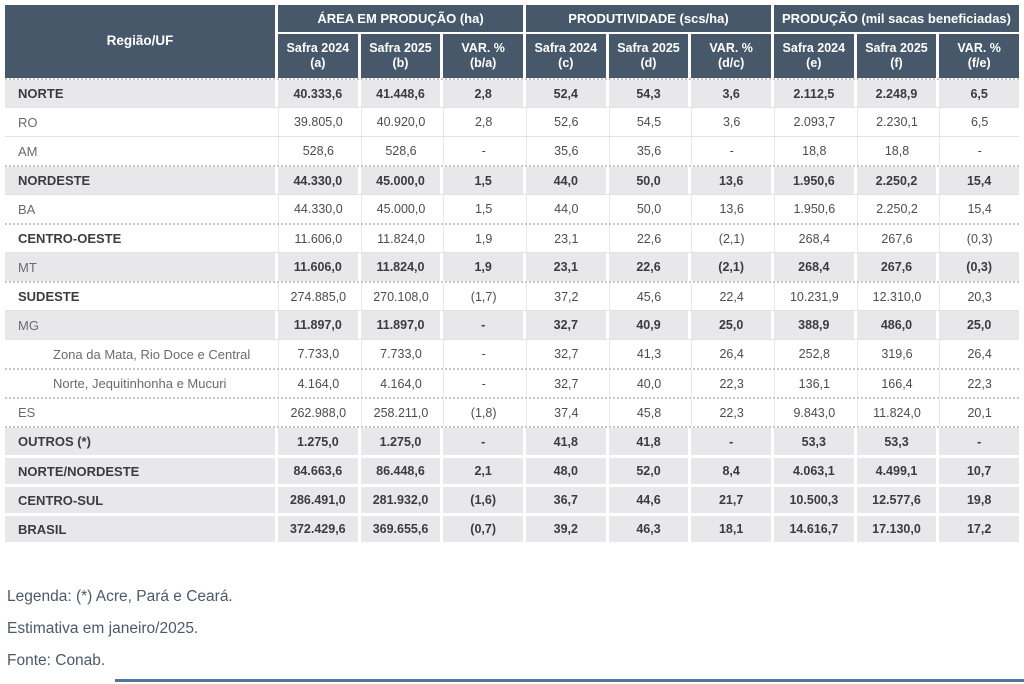 The height and width of the screenshot is (684, 1024). What do you see at coordinates (140, 41) in the screenshot?
I see `column-header-region: Região/UF` at bounding box center [140, 41].